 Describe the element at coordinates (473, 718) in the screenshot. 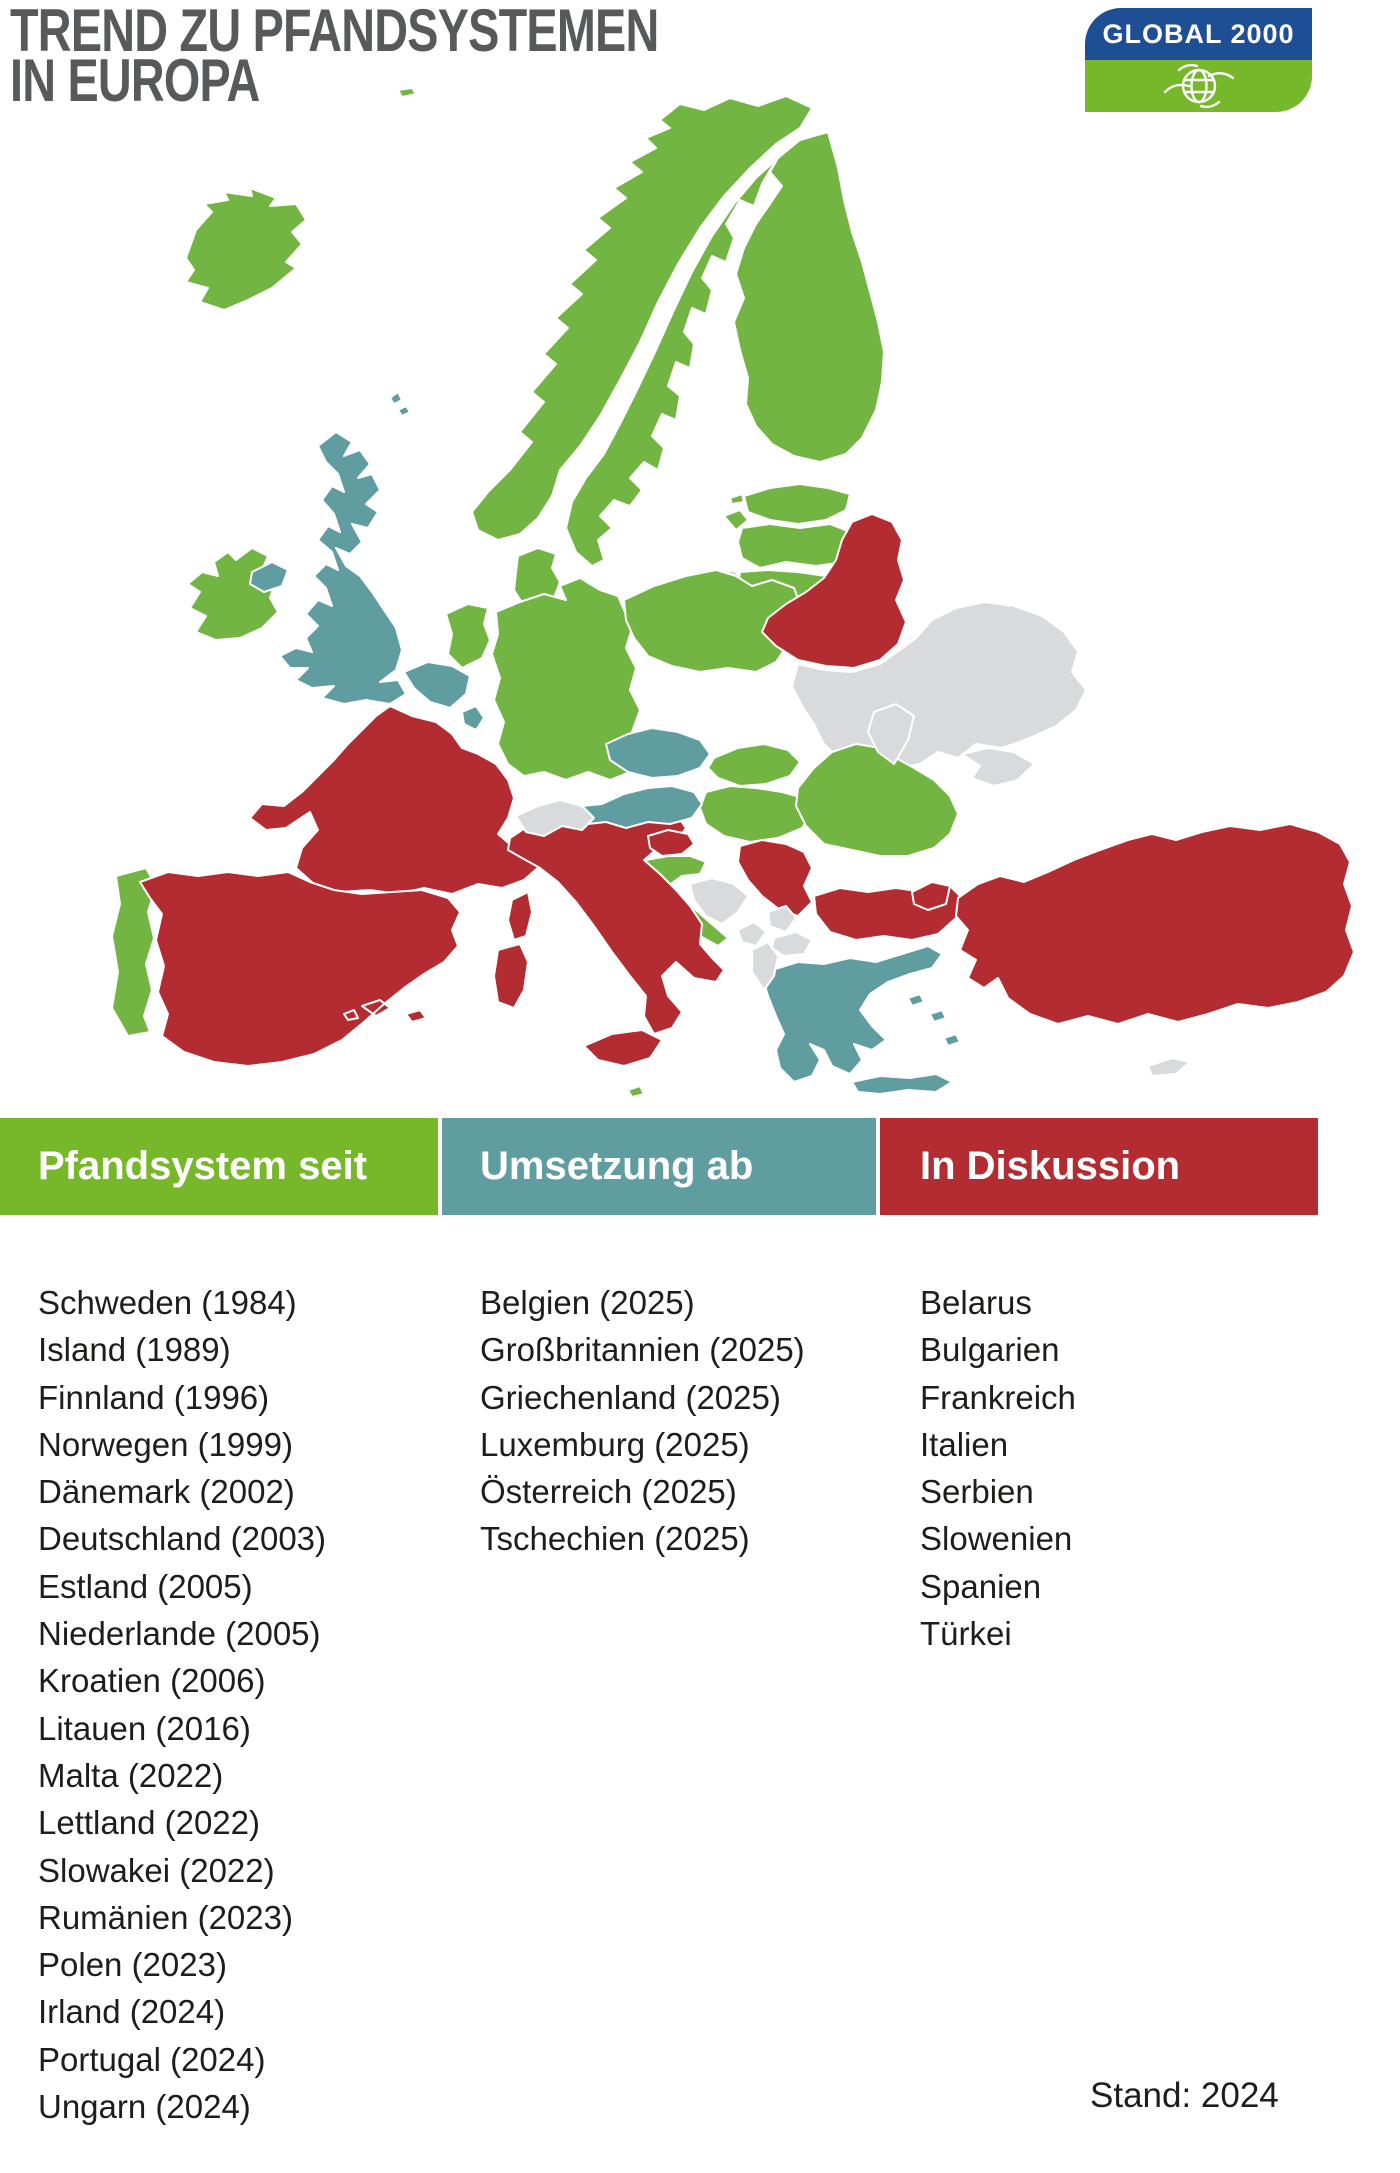

I see `country-luxemburg` at that location.